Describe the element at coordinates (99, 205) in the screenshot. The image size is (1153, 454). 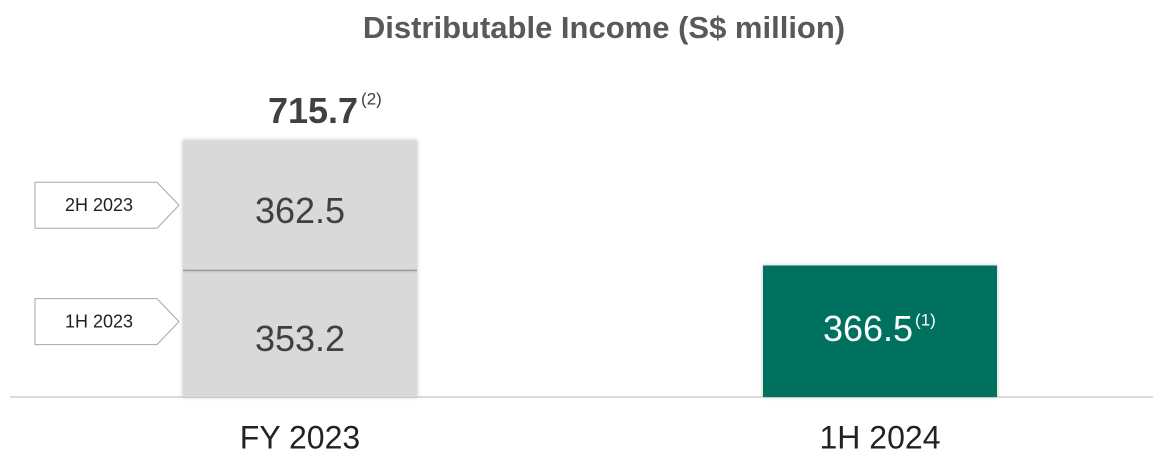
I see `legend-label: 2H 2023` at that location.